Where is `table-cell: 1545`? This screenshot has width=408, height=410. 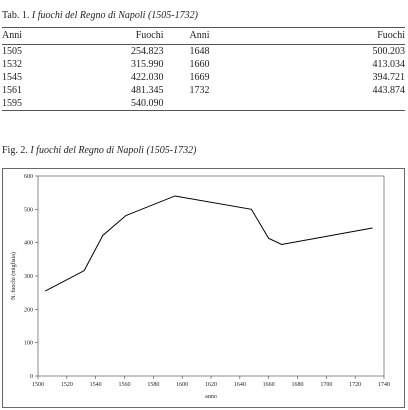 table-cell: 1545 is located at coordinates (12, 77).